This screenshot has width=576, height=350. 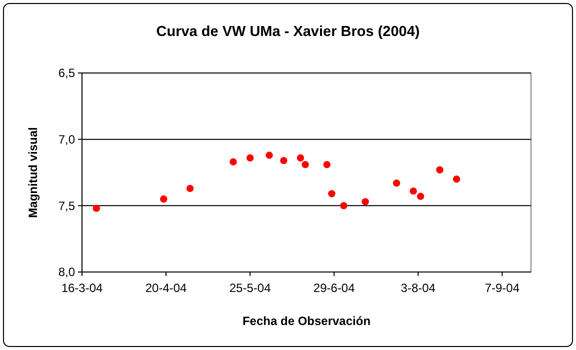 I want to click on y-tick-label: 8,0, so click(x=67, y=272).